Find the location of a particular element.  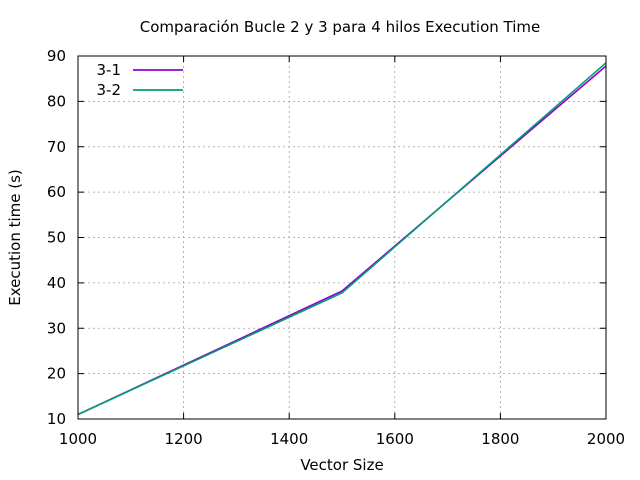

y-tick-label: 10 is located at coordinates (56, 419).